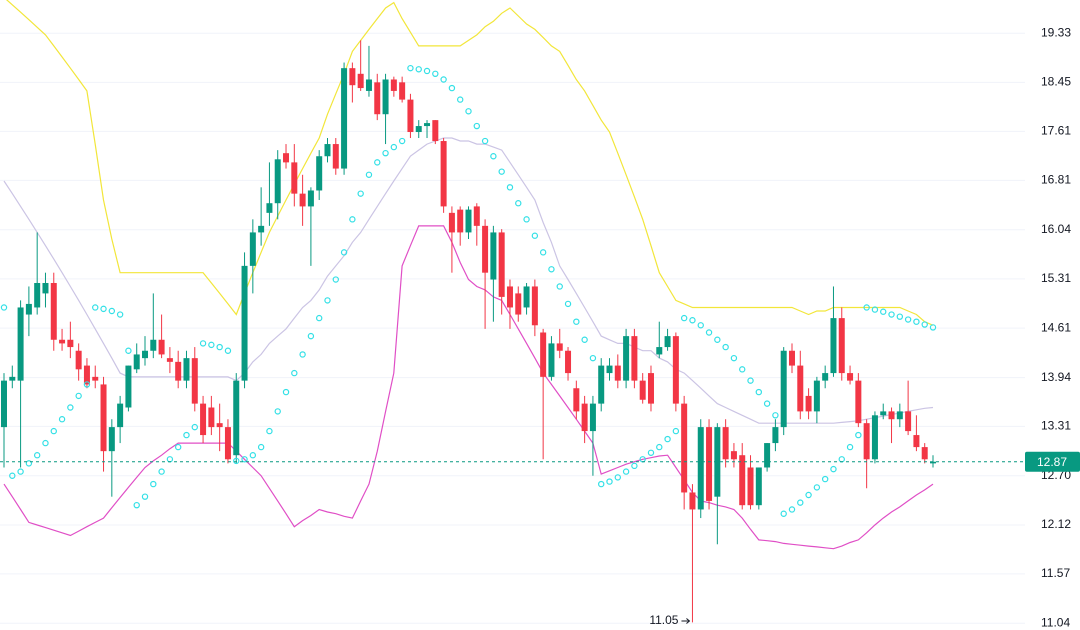  Describe the element at coordinates (1055, 573) in the screenshot. I see `y-tick-label: 11.57` at that location.